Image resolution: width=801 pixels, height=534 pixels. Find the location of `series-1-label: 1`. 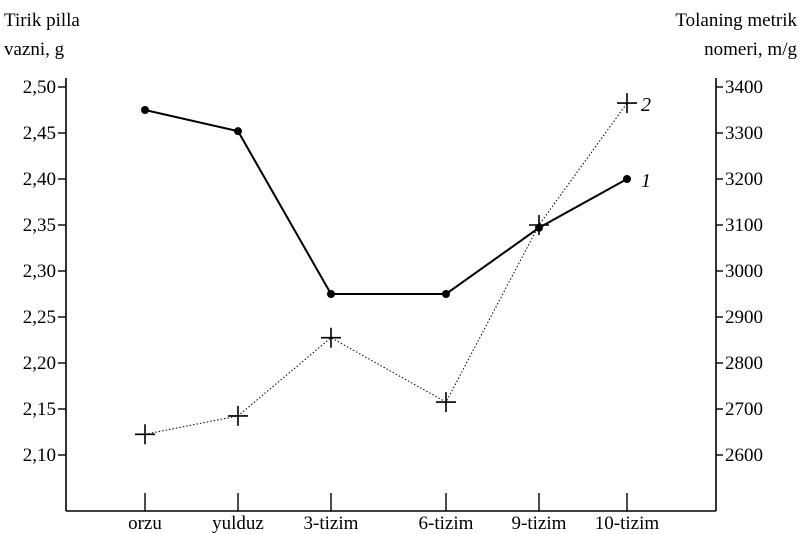

series-1-label: 1 is located at coordinates (646, 181).